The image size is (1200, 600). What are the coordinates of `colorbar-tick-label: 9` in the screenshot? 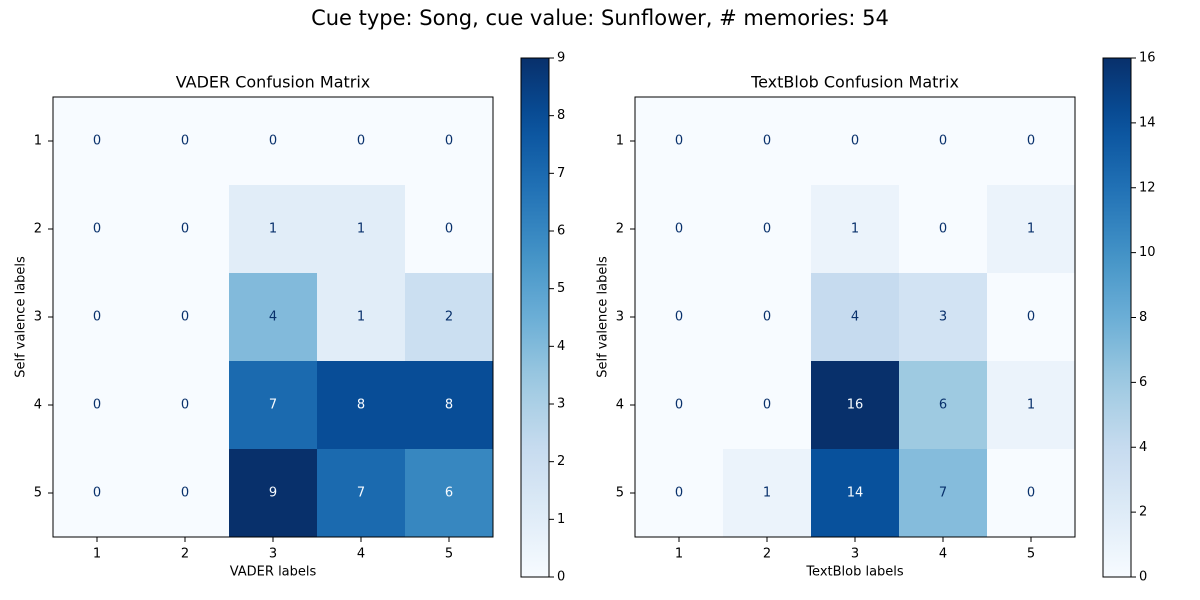 It's located at (561, 58).